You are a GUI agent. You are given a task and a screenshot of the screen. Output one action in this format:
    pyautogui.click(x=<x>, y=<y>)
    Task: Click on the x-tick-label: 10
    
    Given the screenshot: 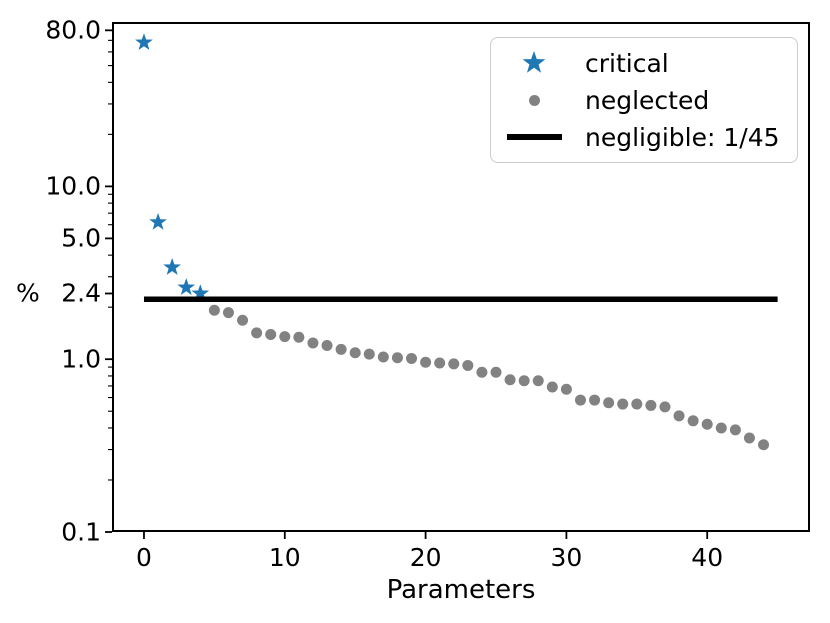 What is the action you would take?
    pyautogui.click(x=284, y=557)
    